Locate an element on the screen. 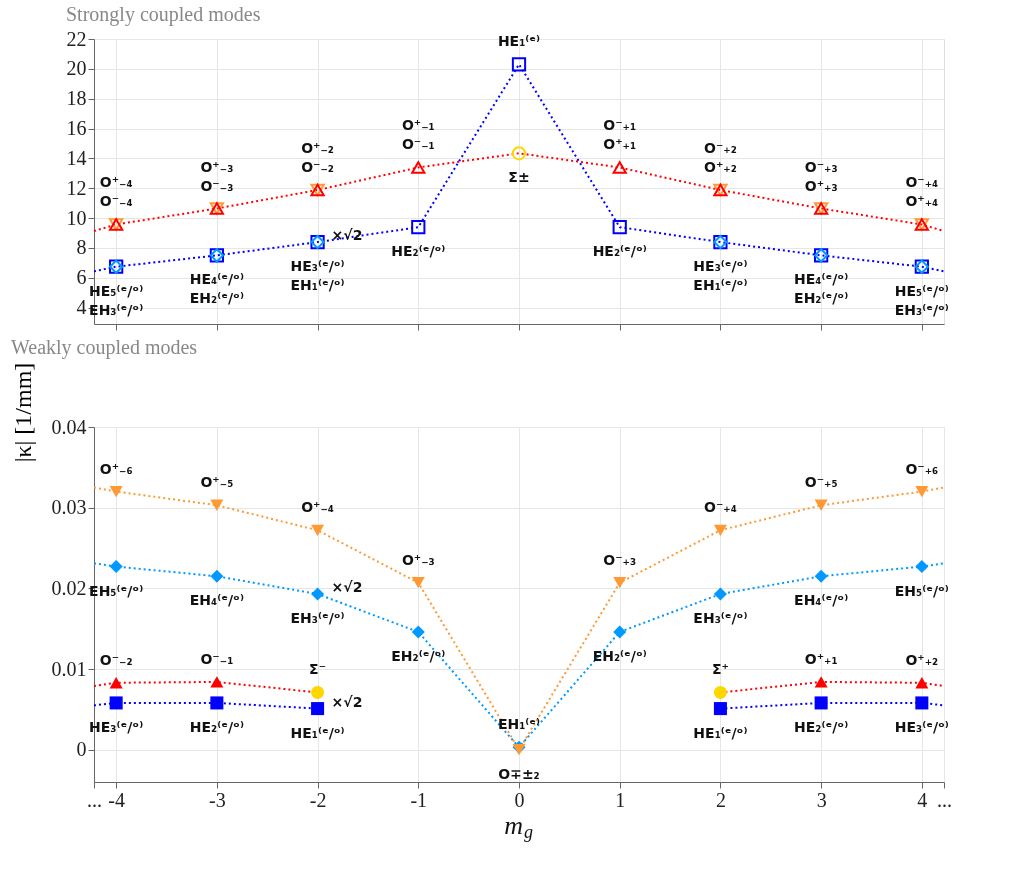 The image size is (1019, 892). x-tick-label: 2 is located at coordinates (720, 799).